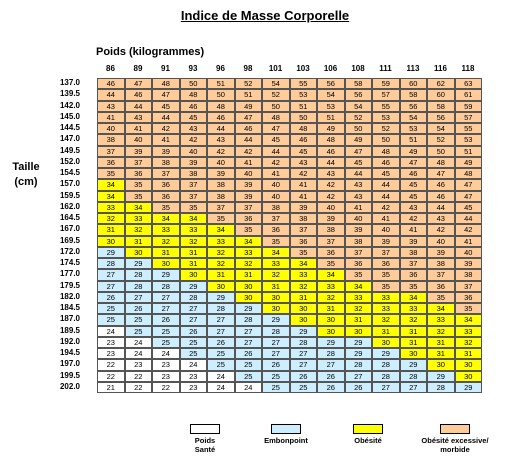  I want to click on bmi-cell: 63, so click(468, 84).